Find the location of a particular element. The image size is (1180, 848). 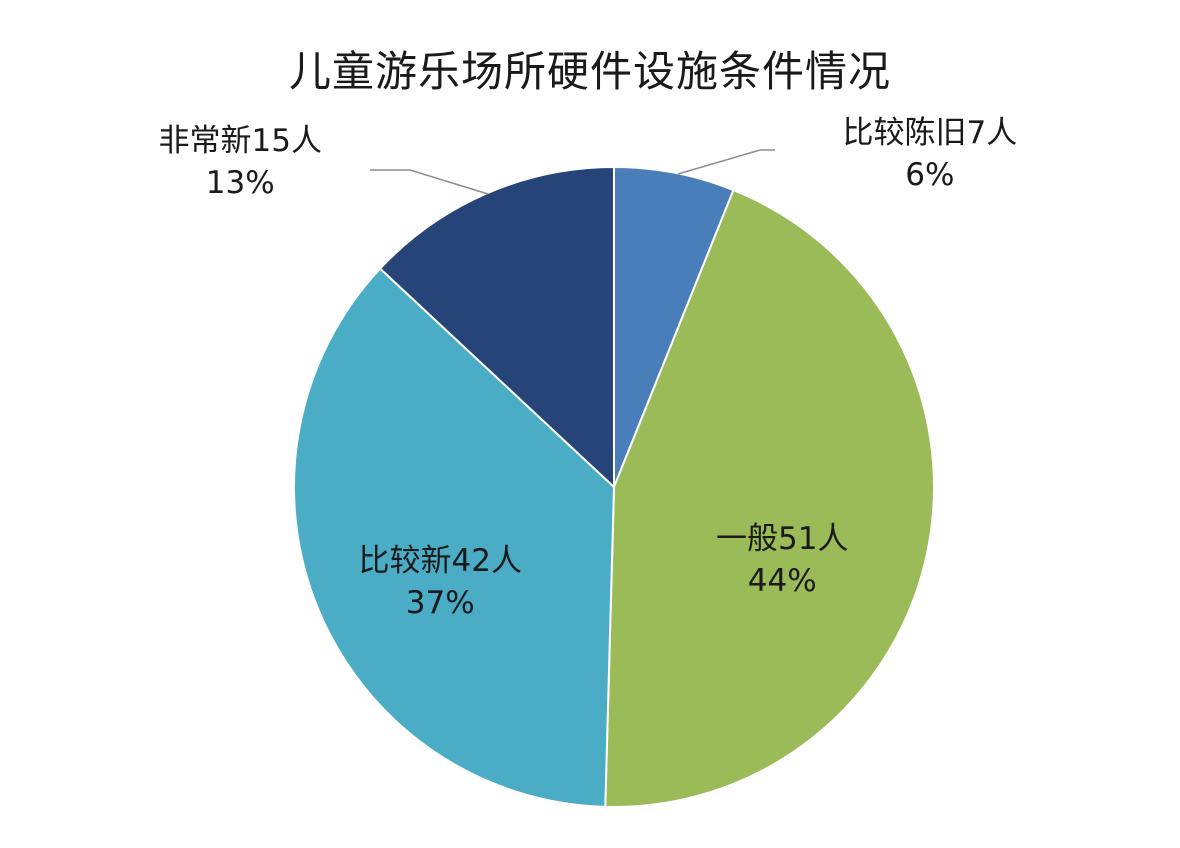

data-label-name: 比较陈旧7人 is located at coordinates (930, 133).